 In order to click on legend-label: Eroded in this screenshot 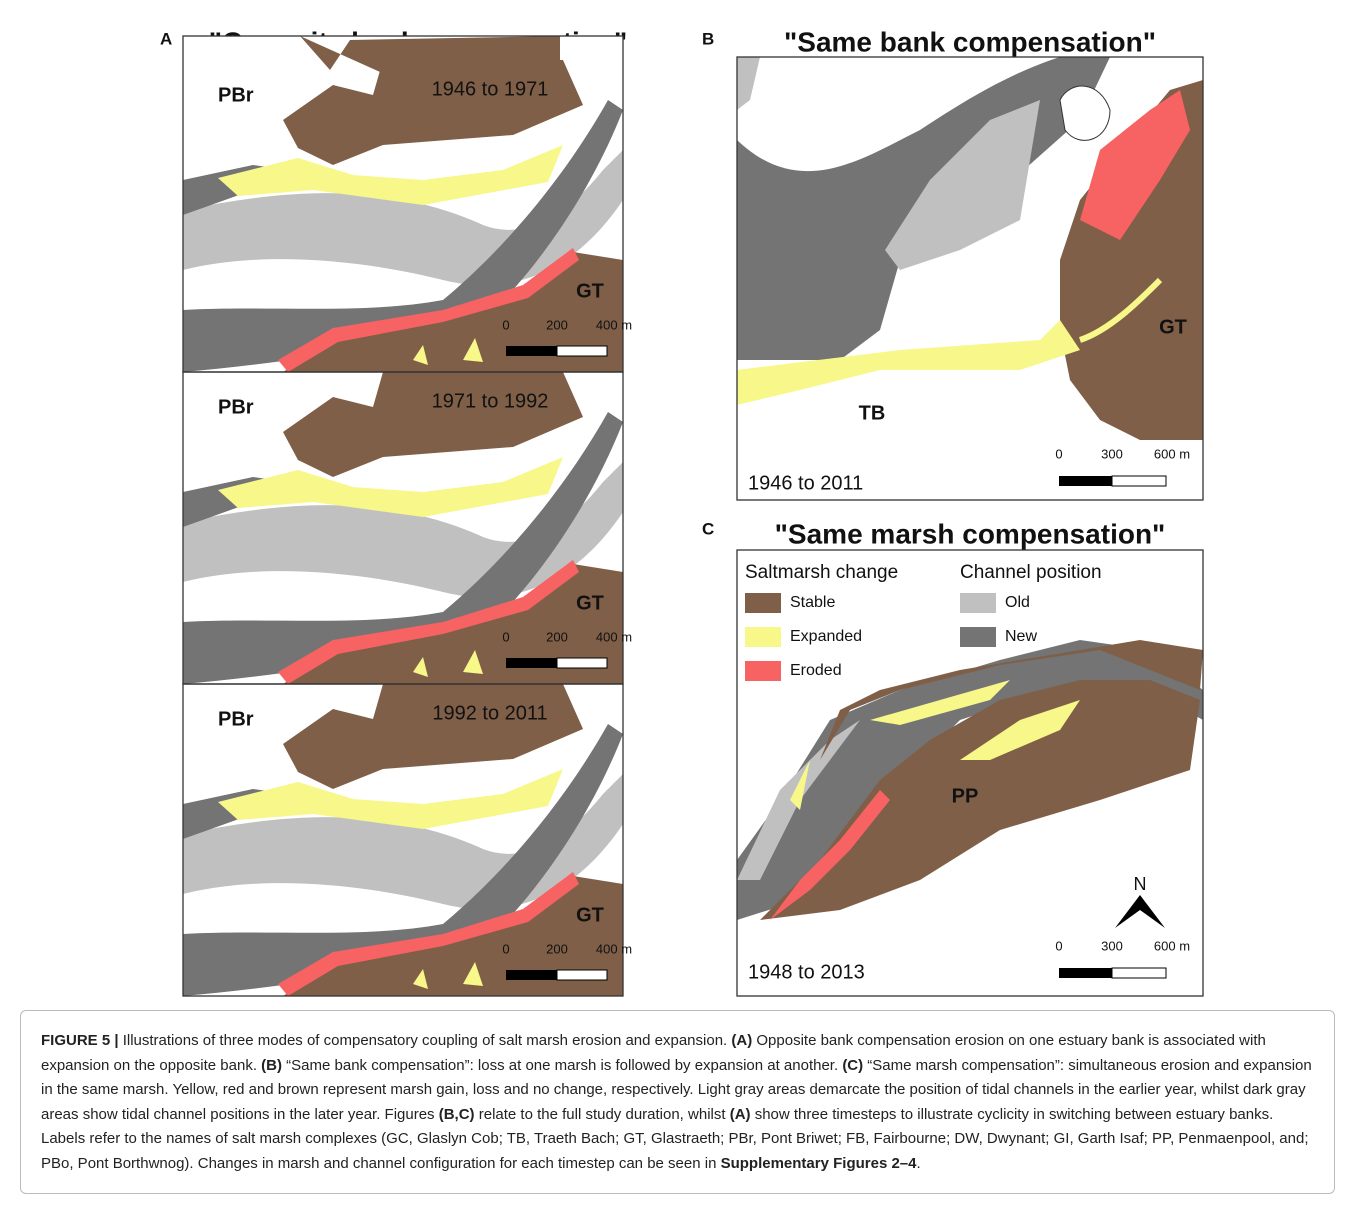, I will do `click(816, 670)`.